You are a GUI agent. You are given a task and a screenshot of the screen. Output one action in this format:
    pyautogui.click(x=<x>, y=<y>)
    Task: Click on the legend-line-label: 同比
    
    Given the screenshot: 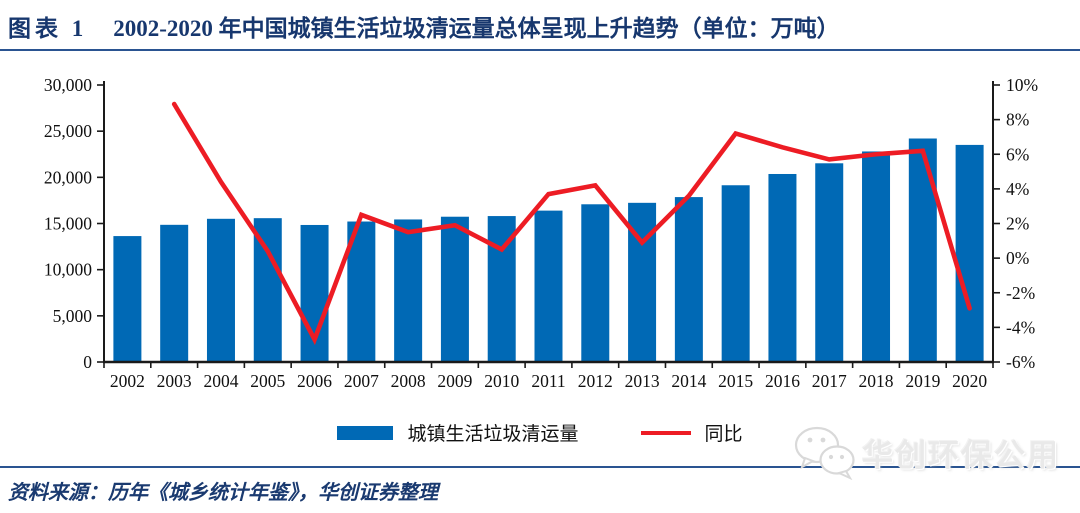 What is the action you would take?
    pyautogui.click(x=723, y=434)
    